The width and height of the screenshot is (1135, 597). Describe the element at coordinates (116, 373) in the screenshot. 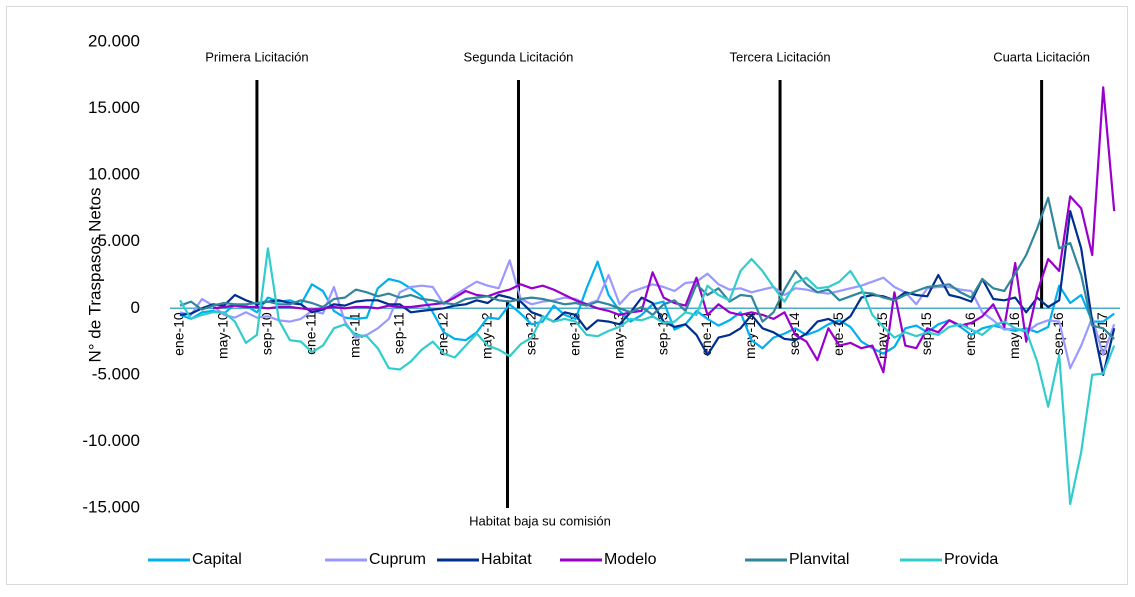

I see `y-tick-label: -5.000` at that location.